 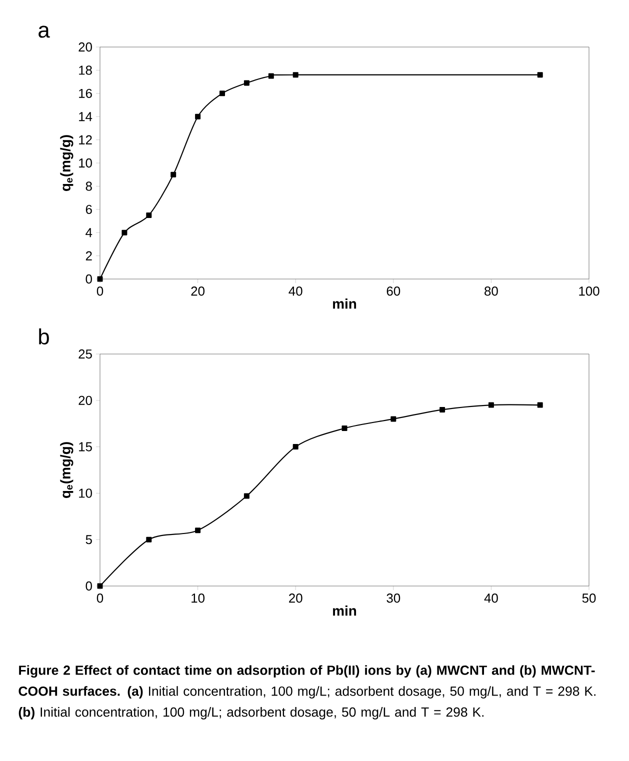 I want to click on y-tick-label: 4, so click(x=89, y=233).